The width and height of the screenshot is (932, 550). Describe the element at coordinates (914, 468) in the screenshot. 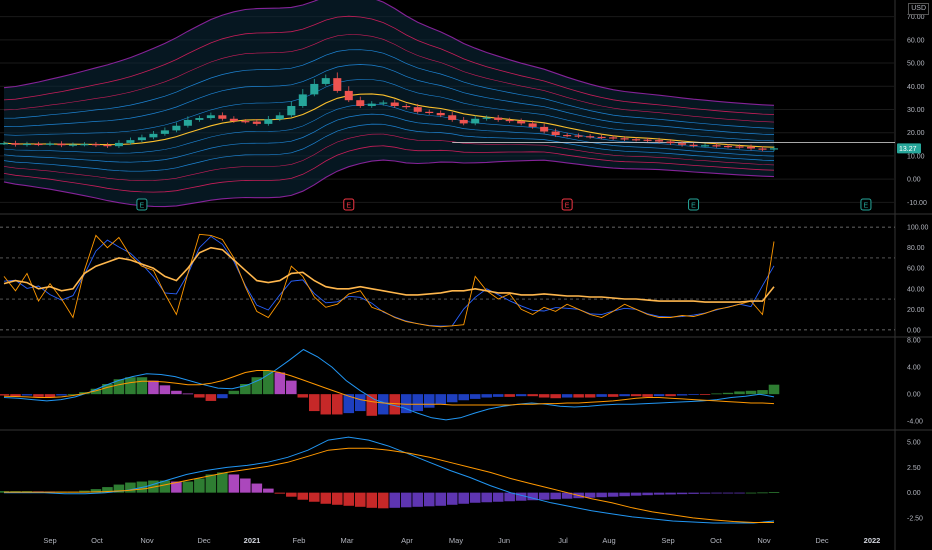

I see `y-tick-label: 2.50` at that location.